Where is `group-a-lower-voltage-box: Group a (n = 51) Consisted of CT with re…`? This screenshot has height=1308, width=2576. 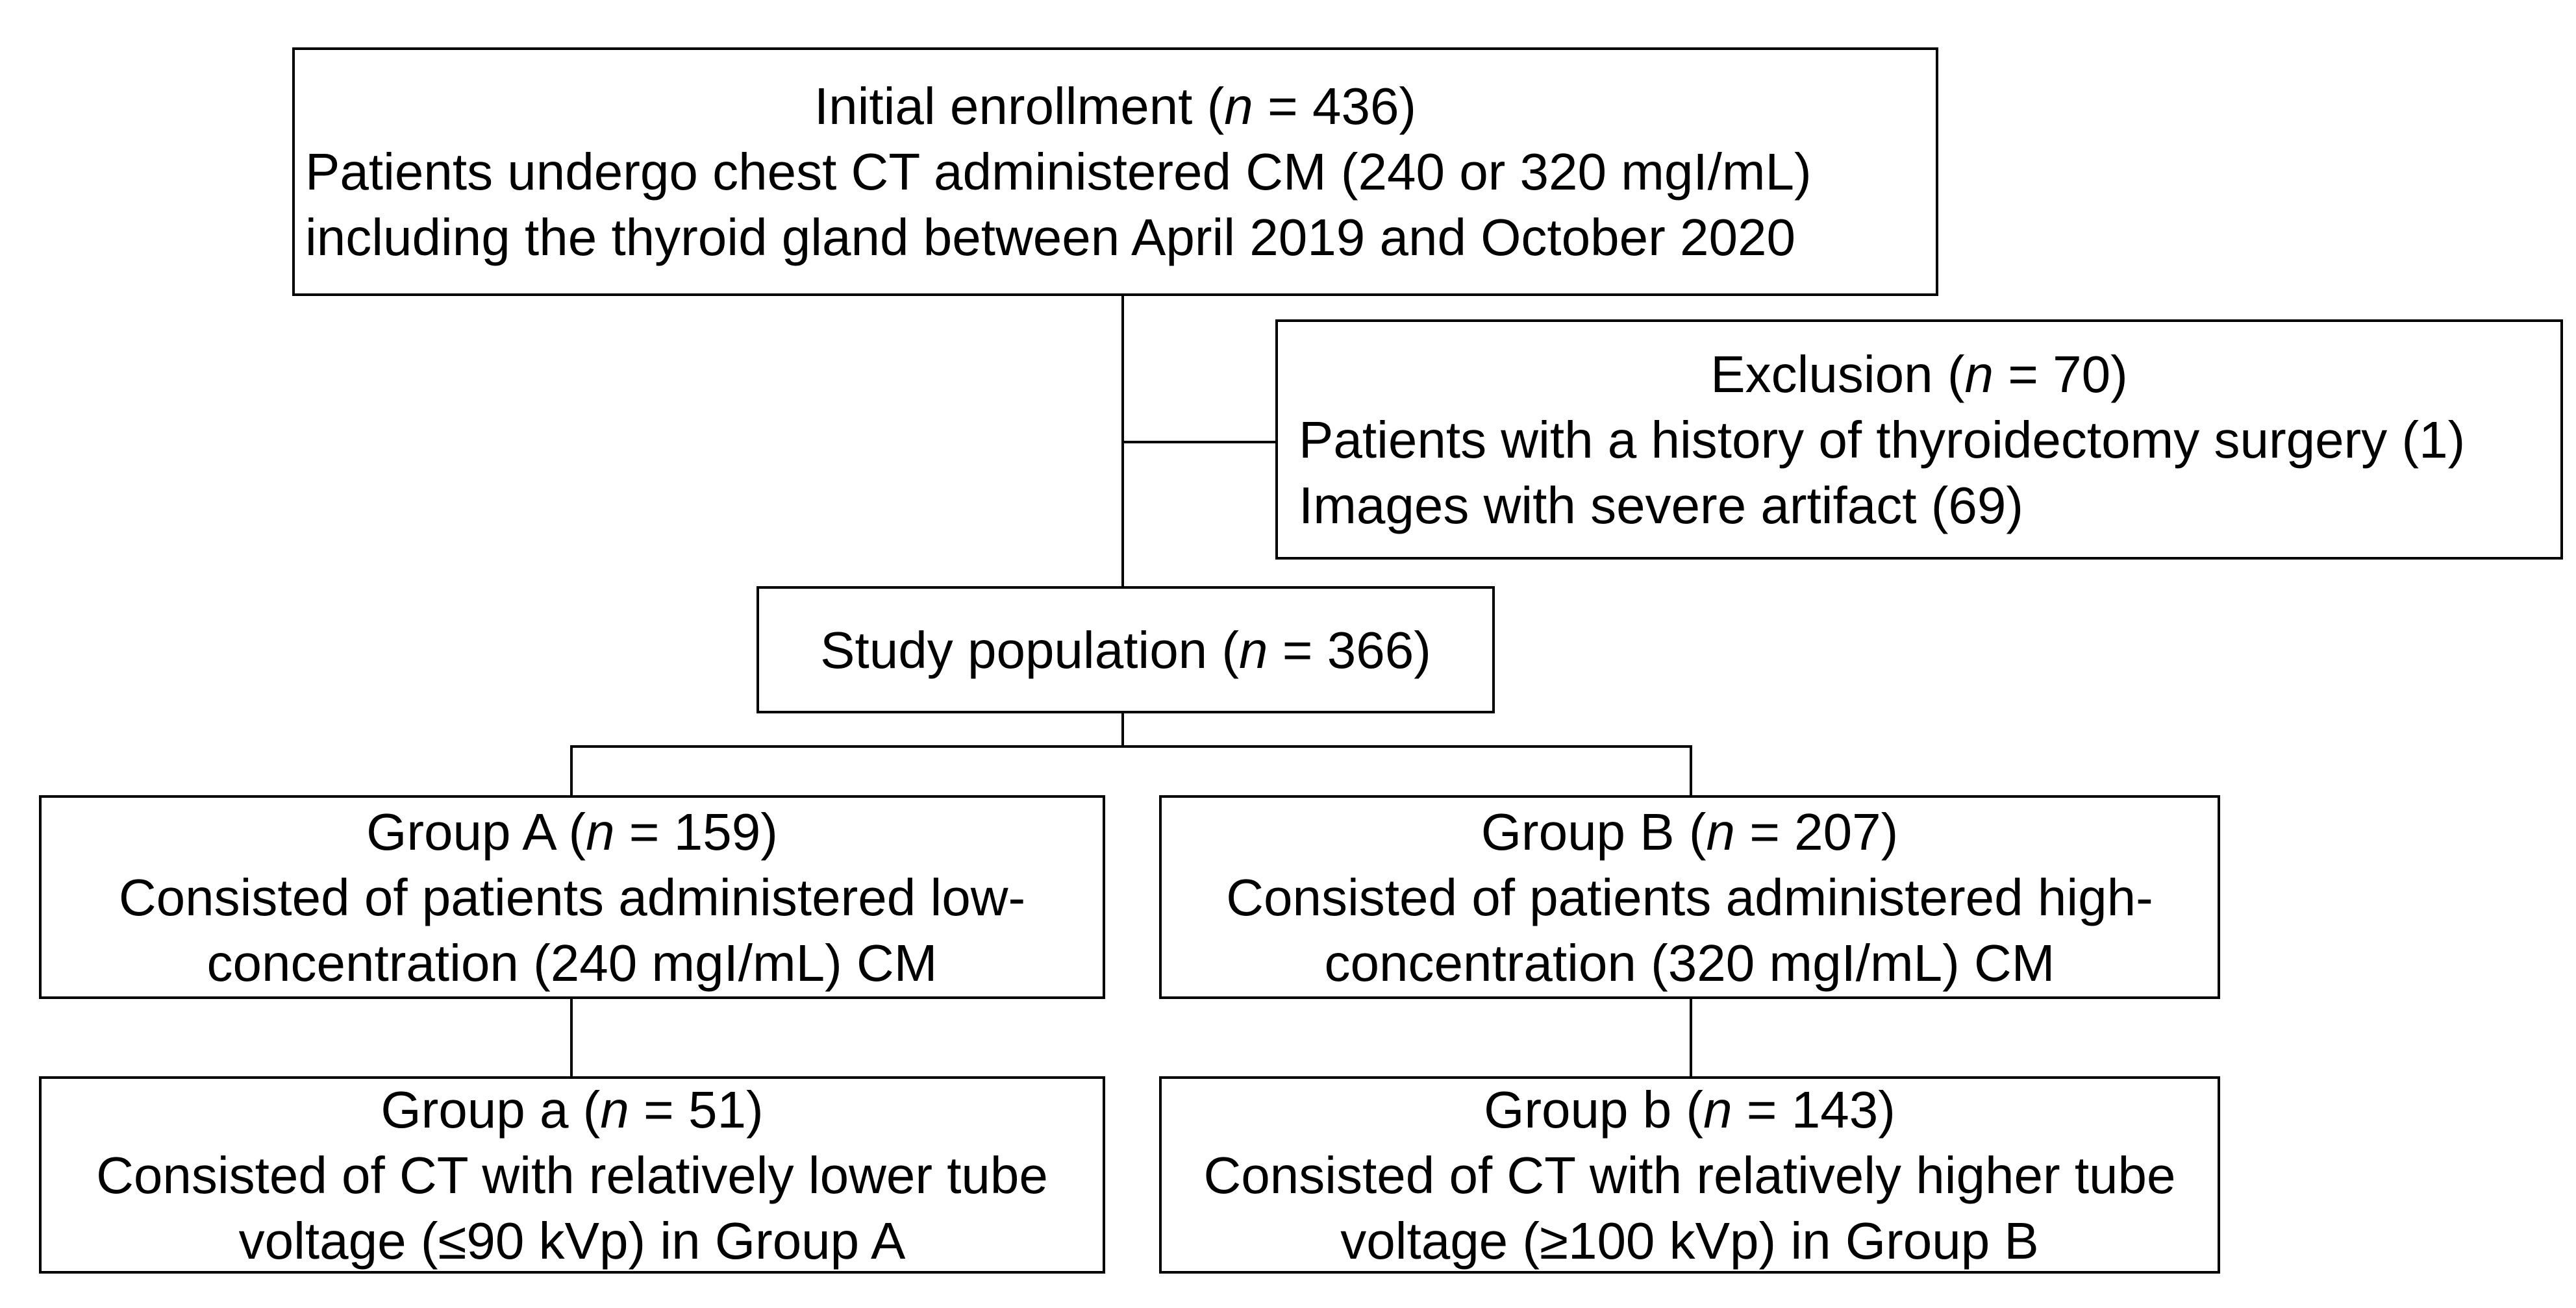
group-a-lower-voltage-box: Group a (n = 51) Consisted of CT with re… is located at coordinates (572, 1175).